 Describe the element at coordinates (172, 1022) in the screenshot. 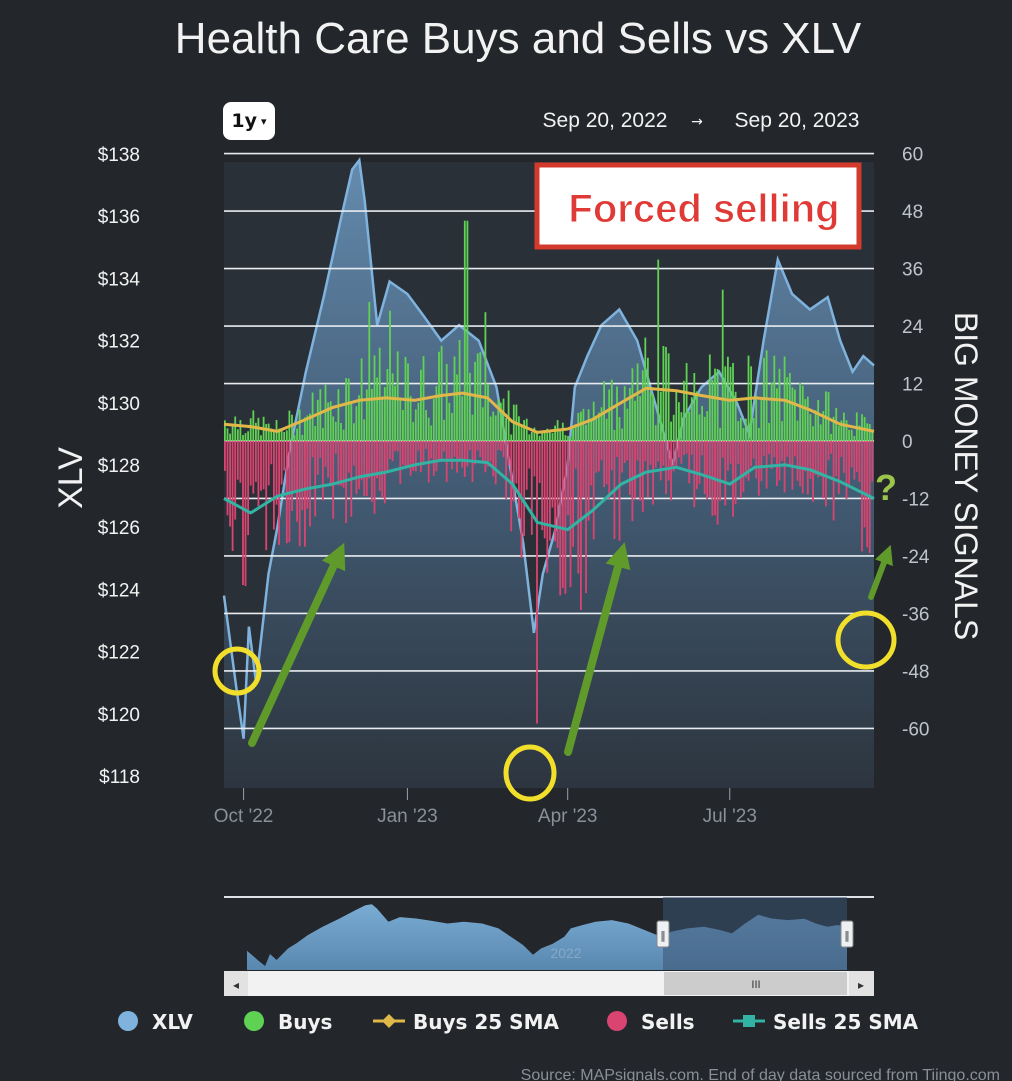

I see `legend-label-xlv: XLV` at that location.